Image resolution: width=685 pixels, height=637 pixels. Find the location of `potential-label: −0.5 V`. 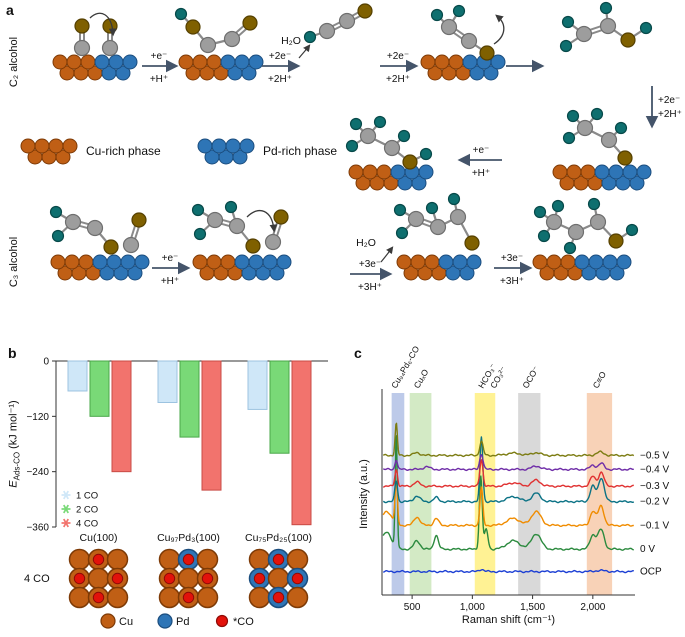

potential-label: −0.5 V is located at coordinates (655, 455).